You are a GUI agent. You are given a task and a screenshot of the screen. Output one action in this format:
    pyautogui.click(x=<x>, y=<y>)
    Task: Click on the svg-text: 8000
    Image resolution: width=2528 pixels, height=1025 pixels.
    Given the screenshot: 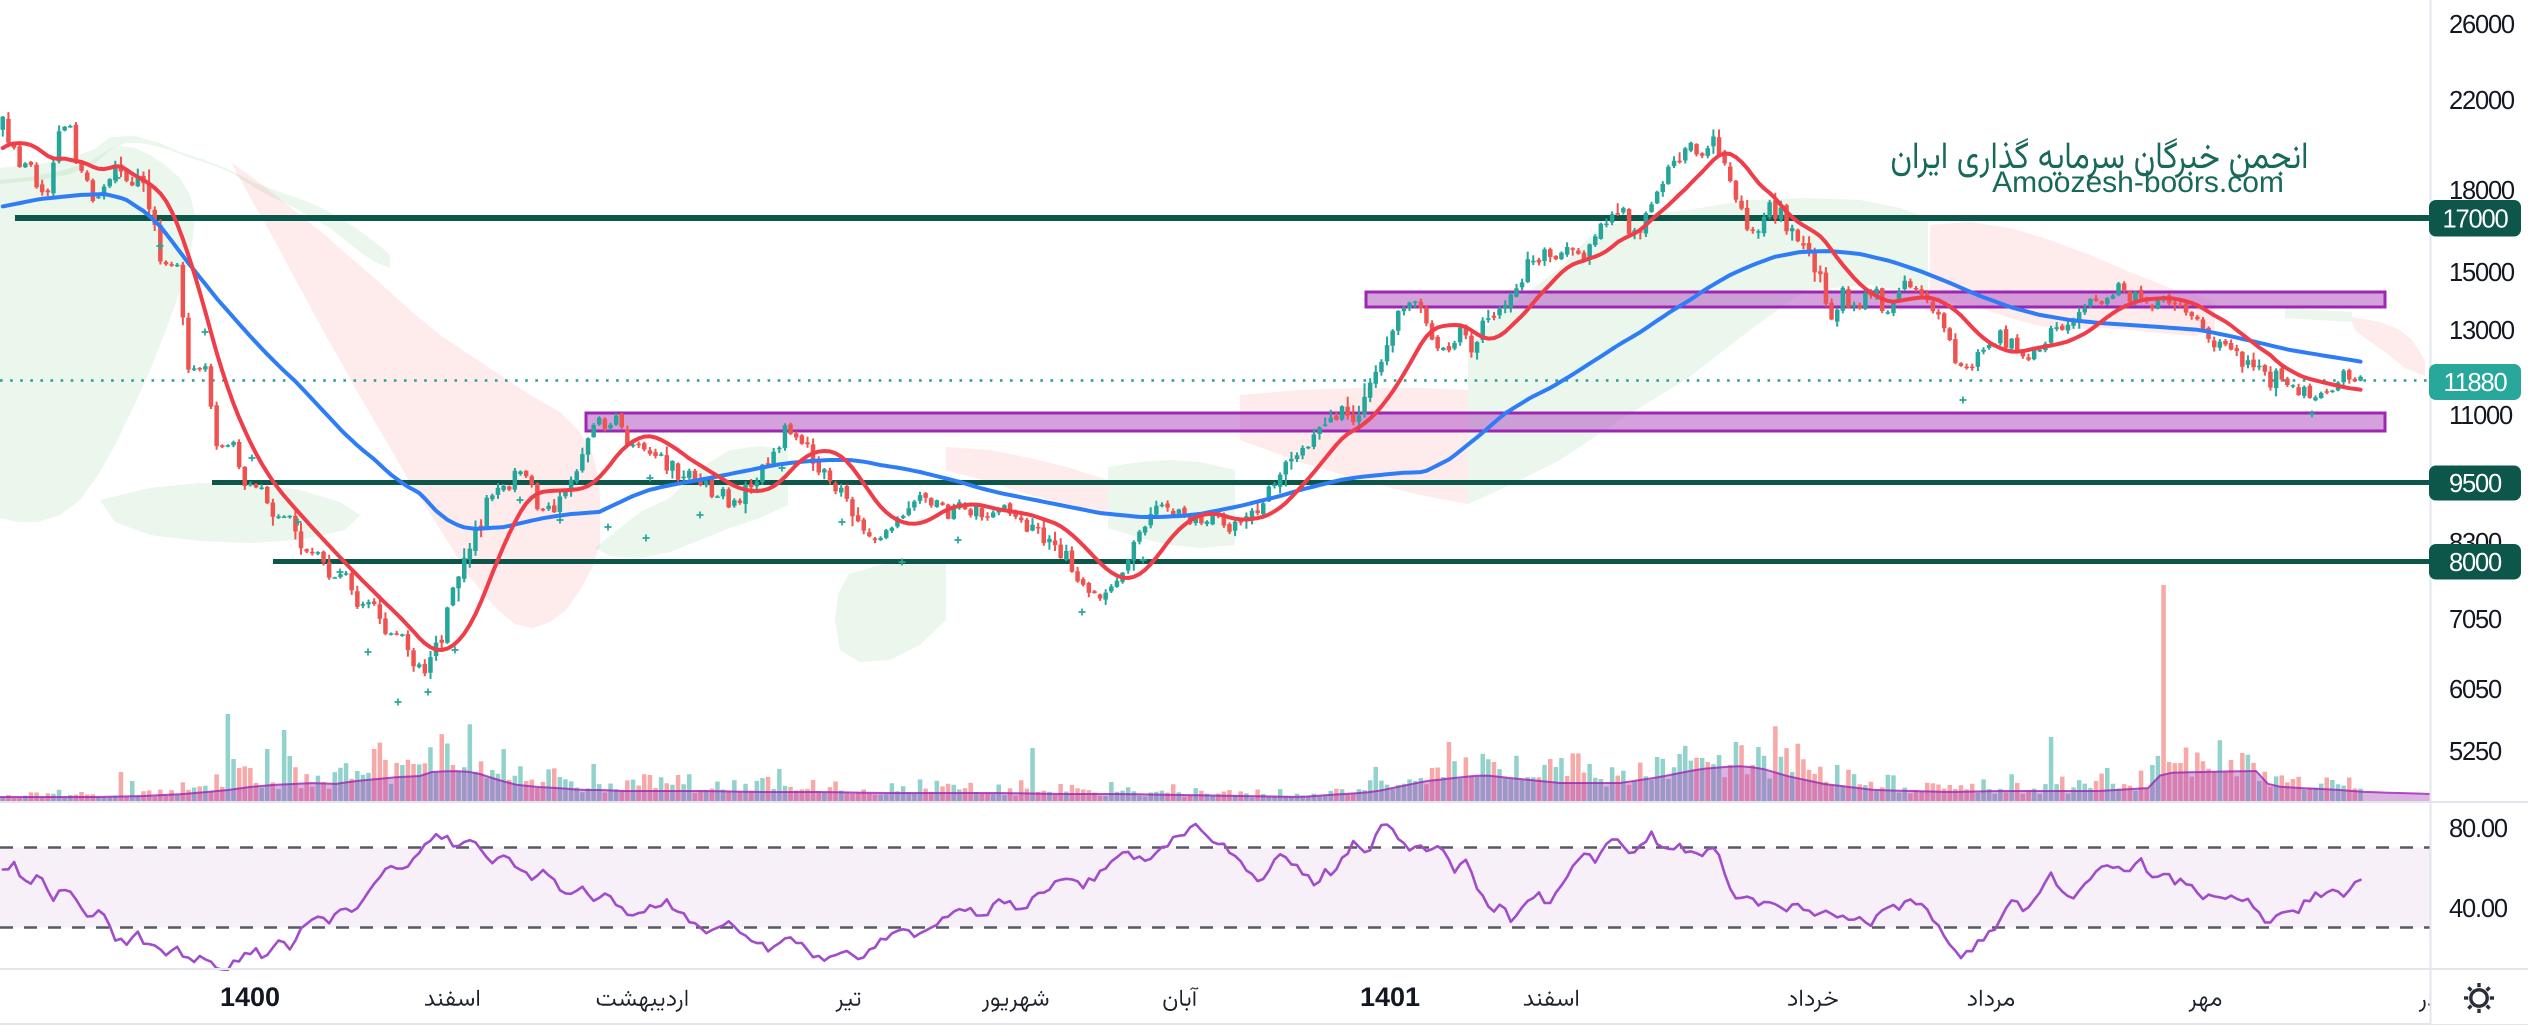 What is the action you would take?
    pyautogui.click(x=2475, y=563)
    